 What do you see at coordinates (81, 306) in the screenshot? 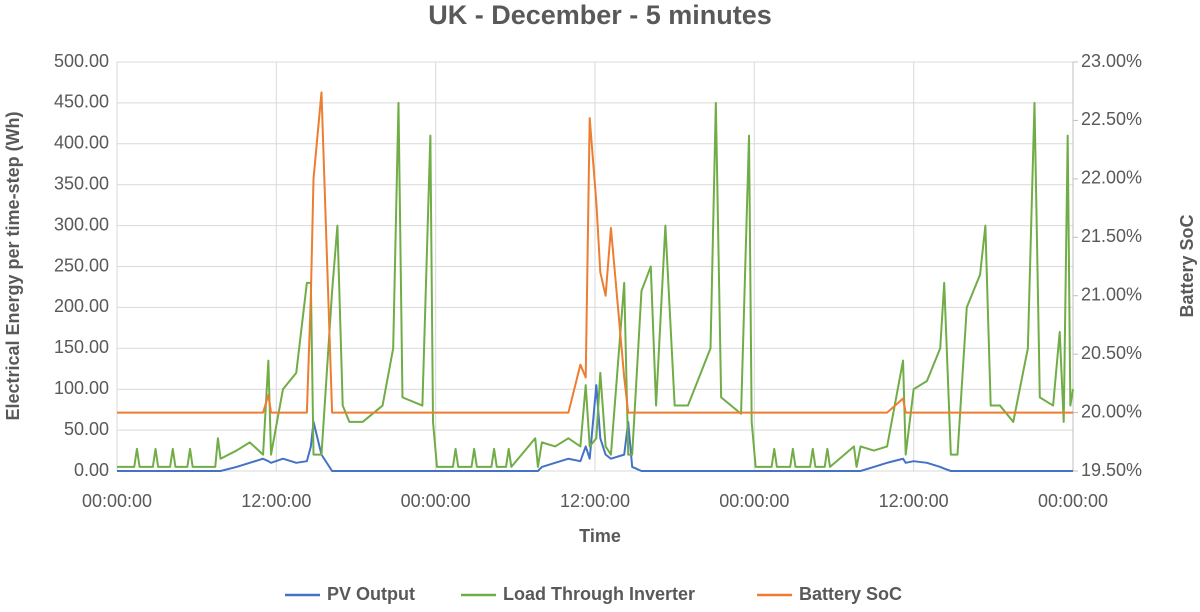
I see `y-tick-label: 200.00` at bounding box center [81, 306].